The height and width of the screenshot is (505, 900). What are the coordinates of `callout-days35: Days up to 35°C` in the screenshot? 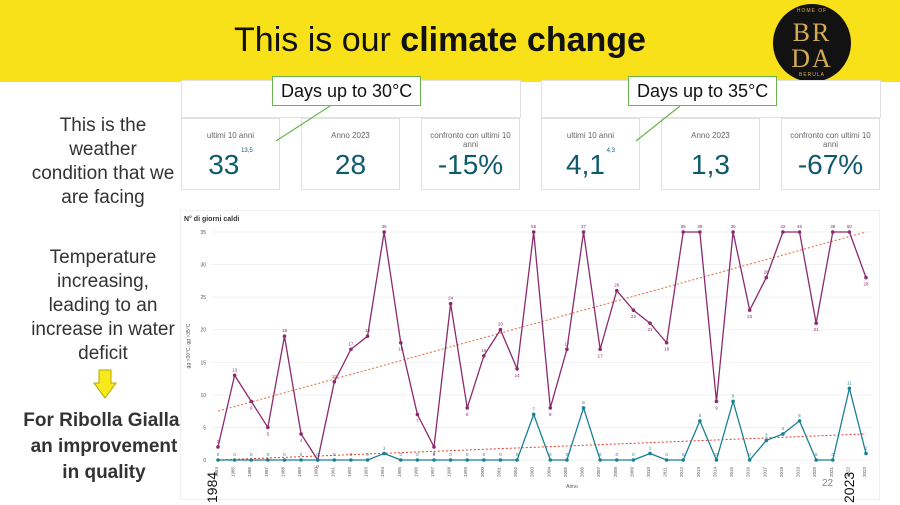 It's located at (703, 91).